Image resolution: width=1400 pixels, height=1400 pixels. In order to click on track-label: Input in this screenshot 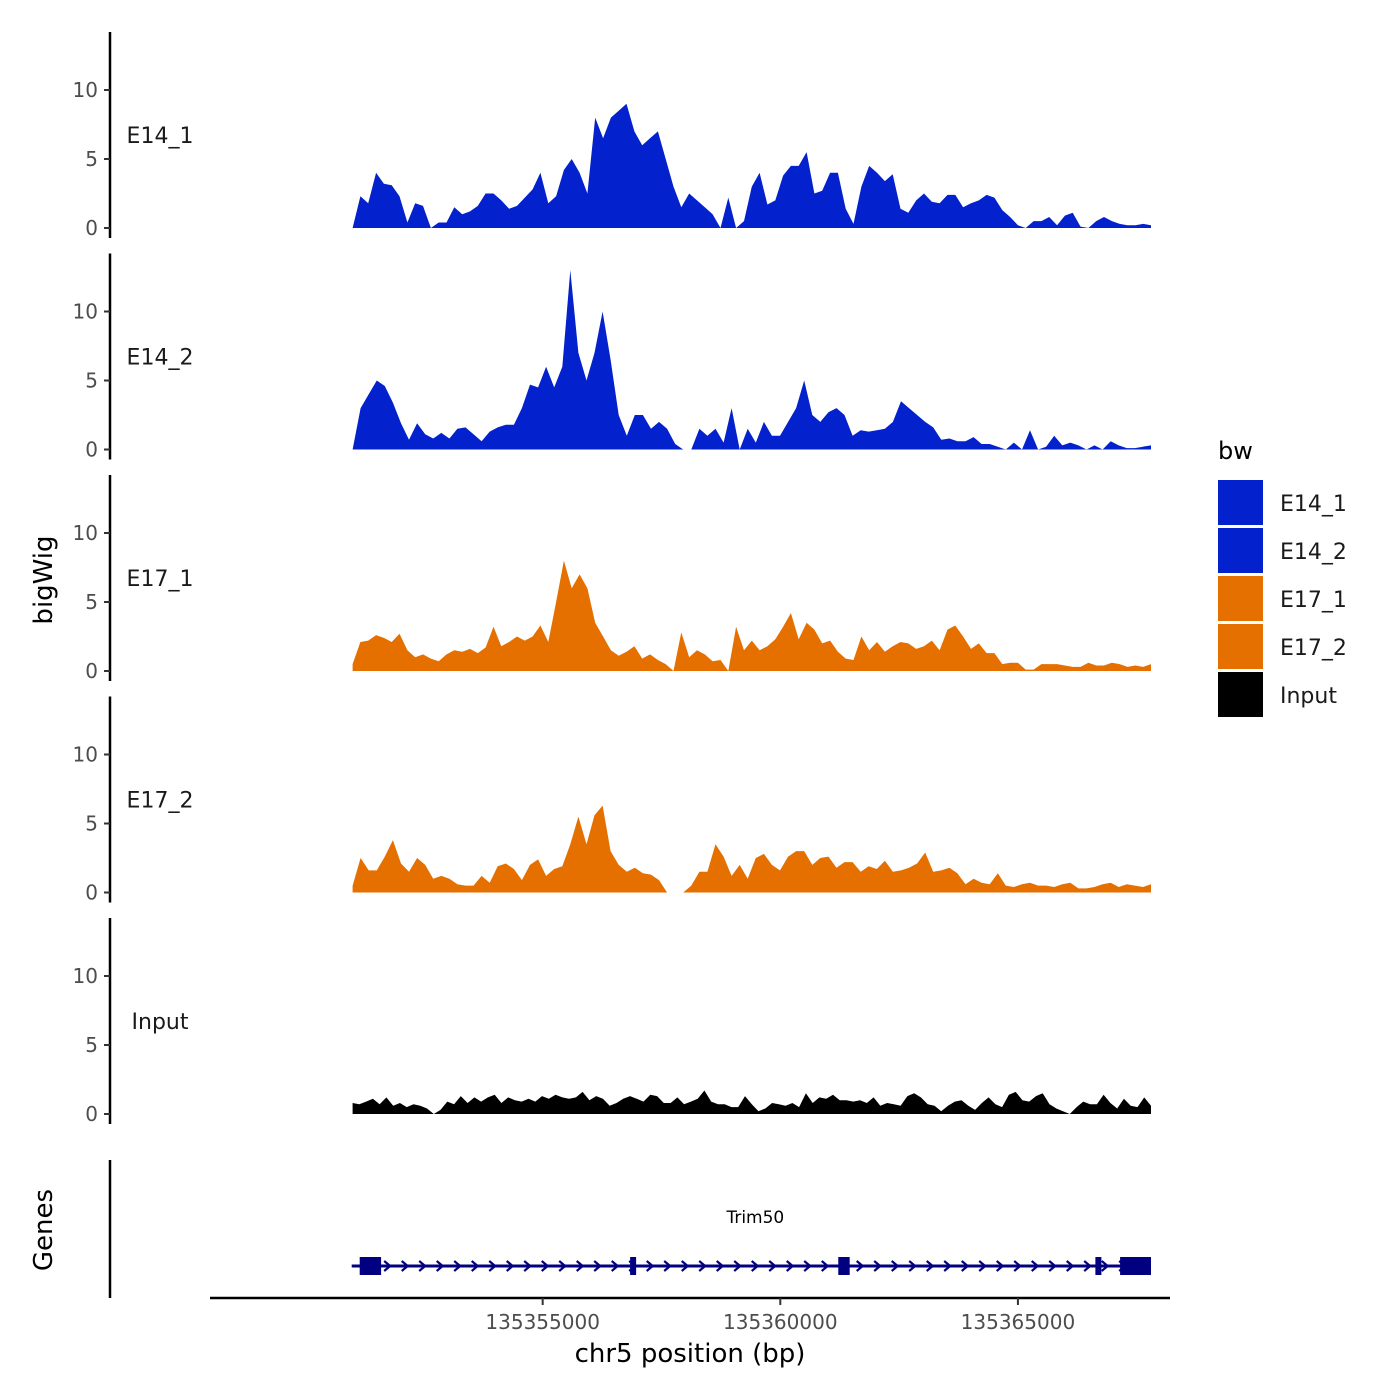, I will do `click(160, 1022)`.